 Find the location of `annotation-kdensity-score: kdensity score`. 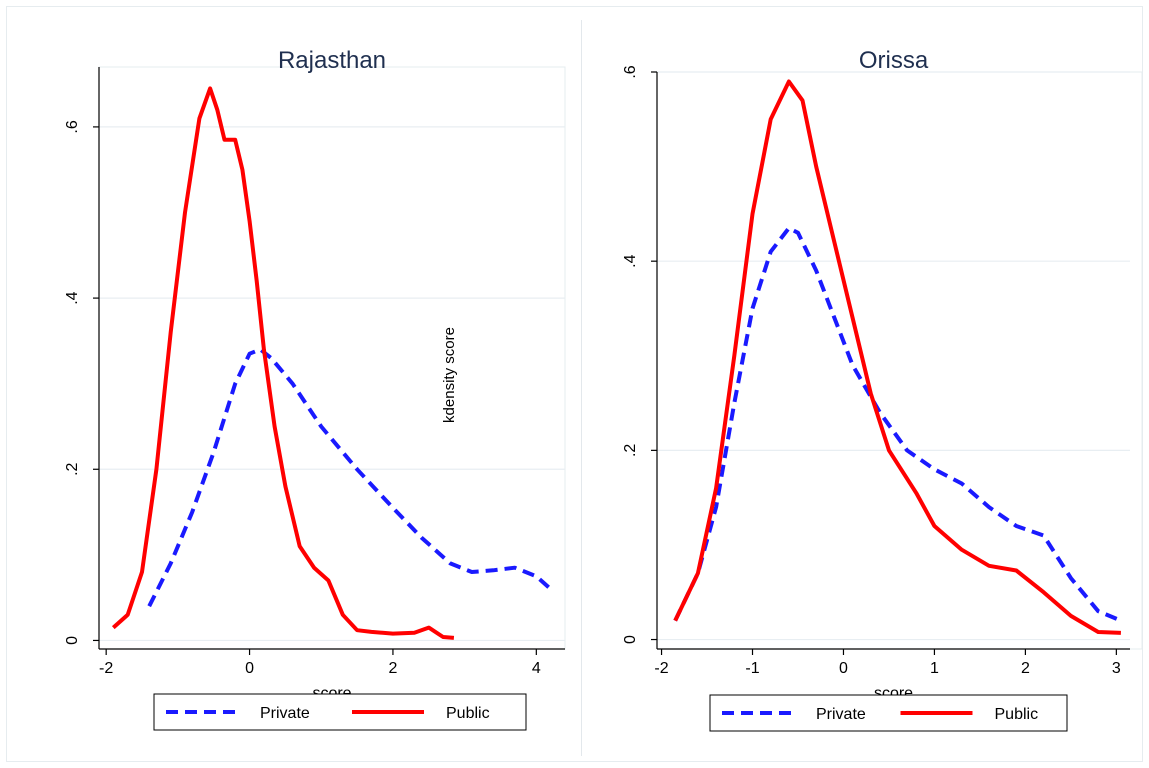

annotation-kdensity-score: kdensity score is located at coordinates (449, 375).